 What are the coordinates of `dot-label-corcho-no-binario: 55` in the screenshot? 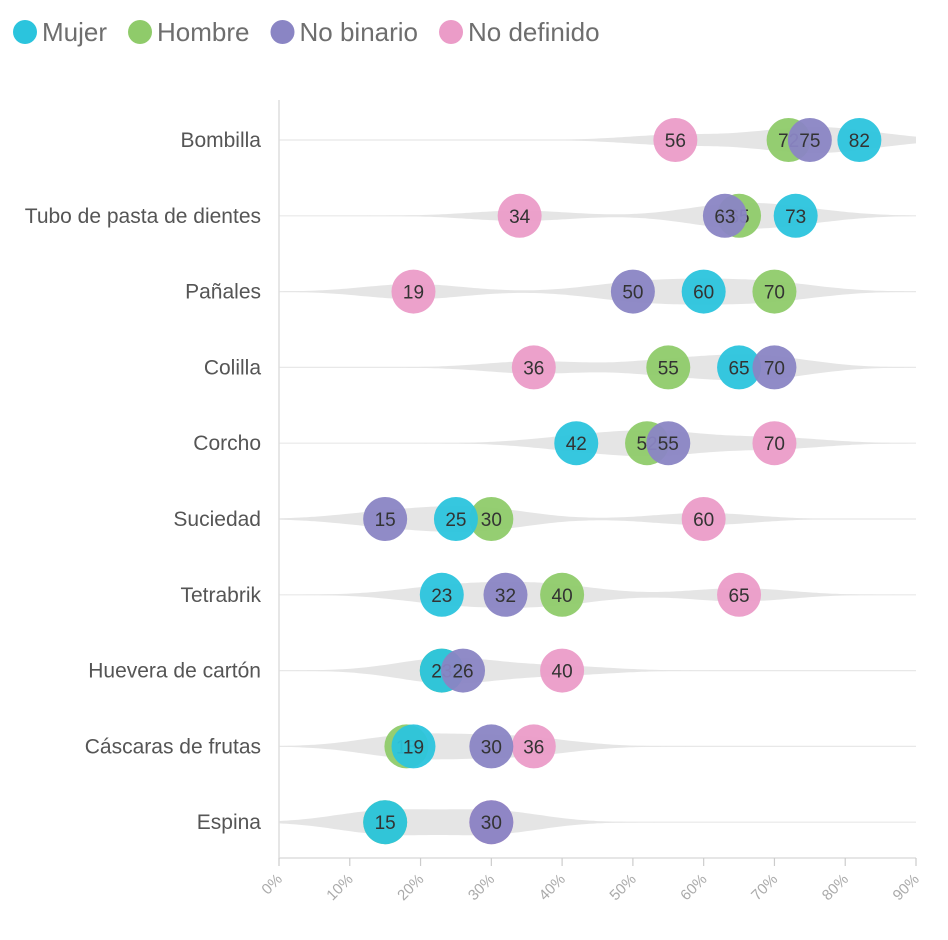 It's located at (668, 444).